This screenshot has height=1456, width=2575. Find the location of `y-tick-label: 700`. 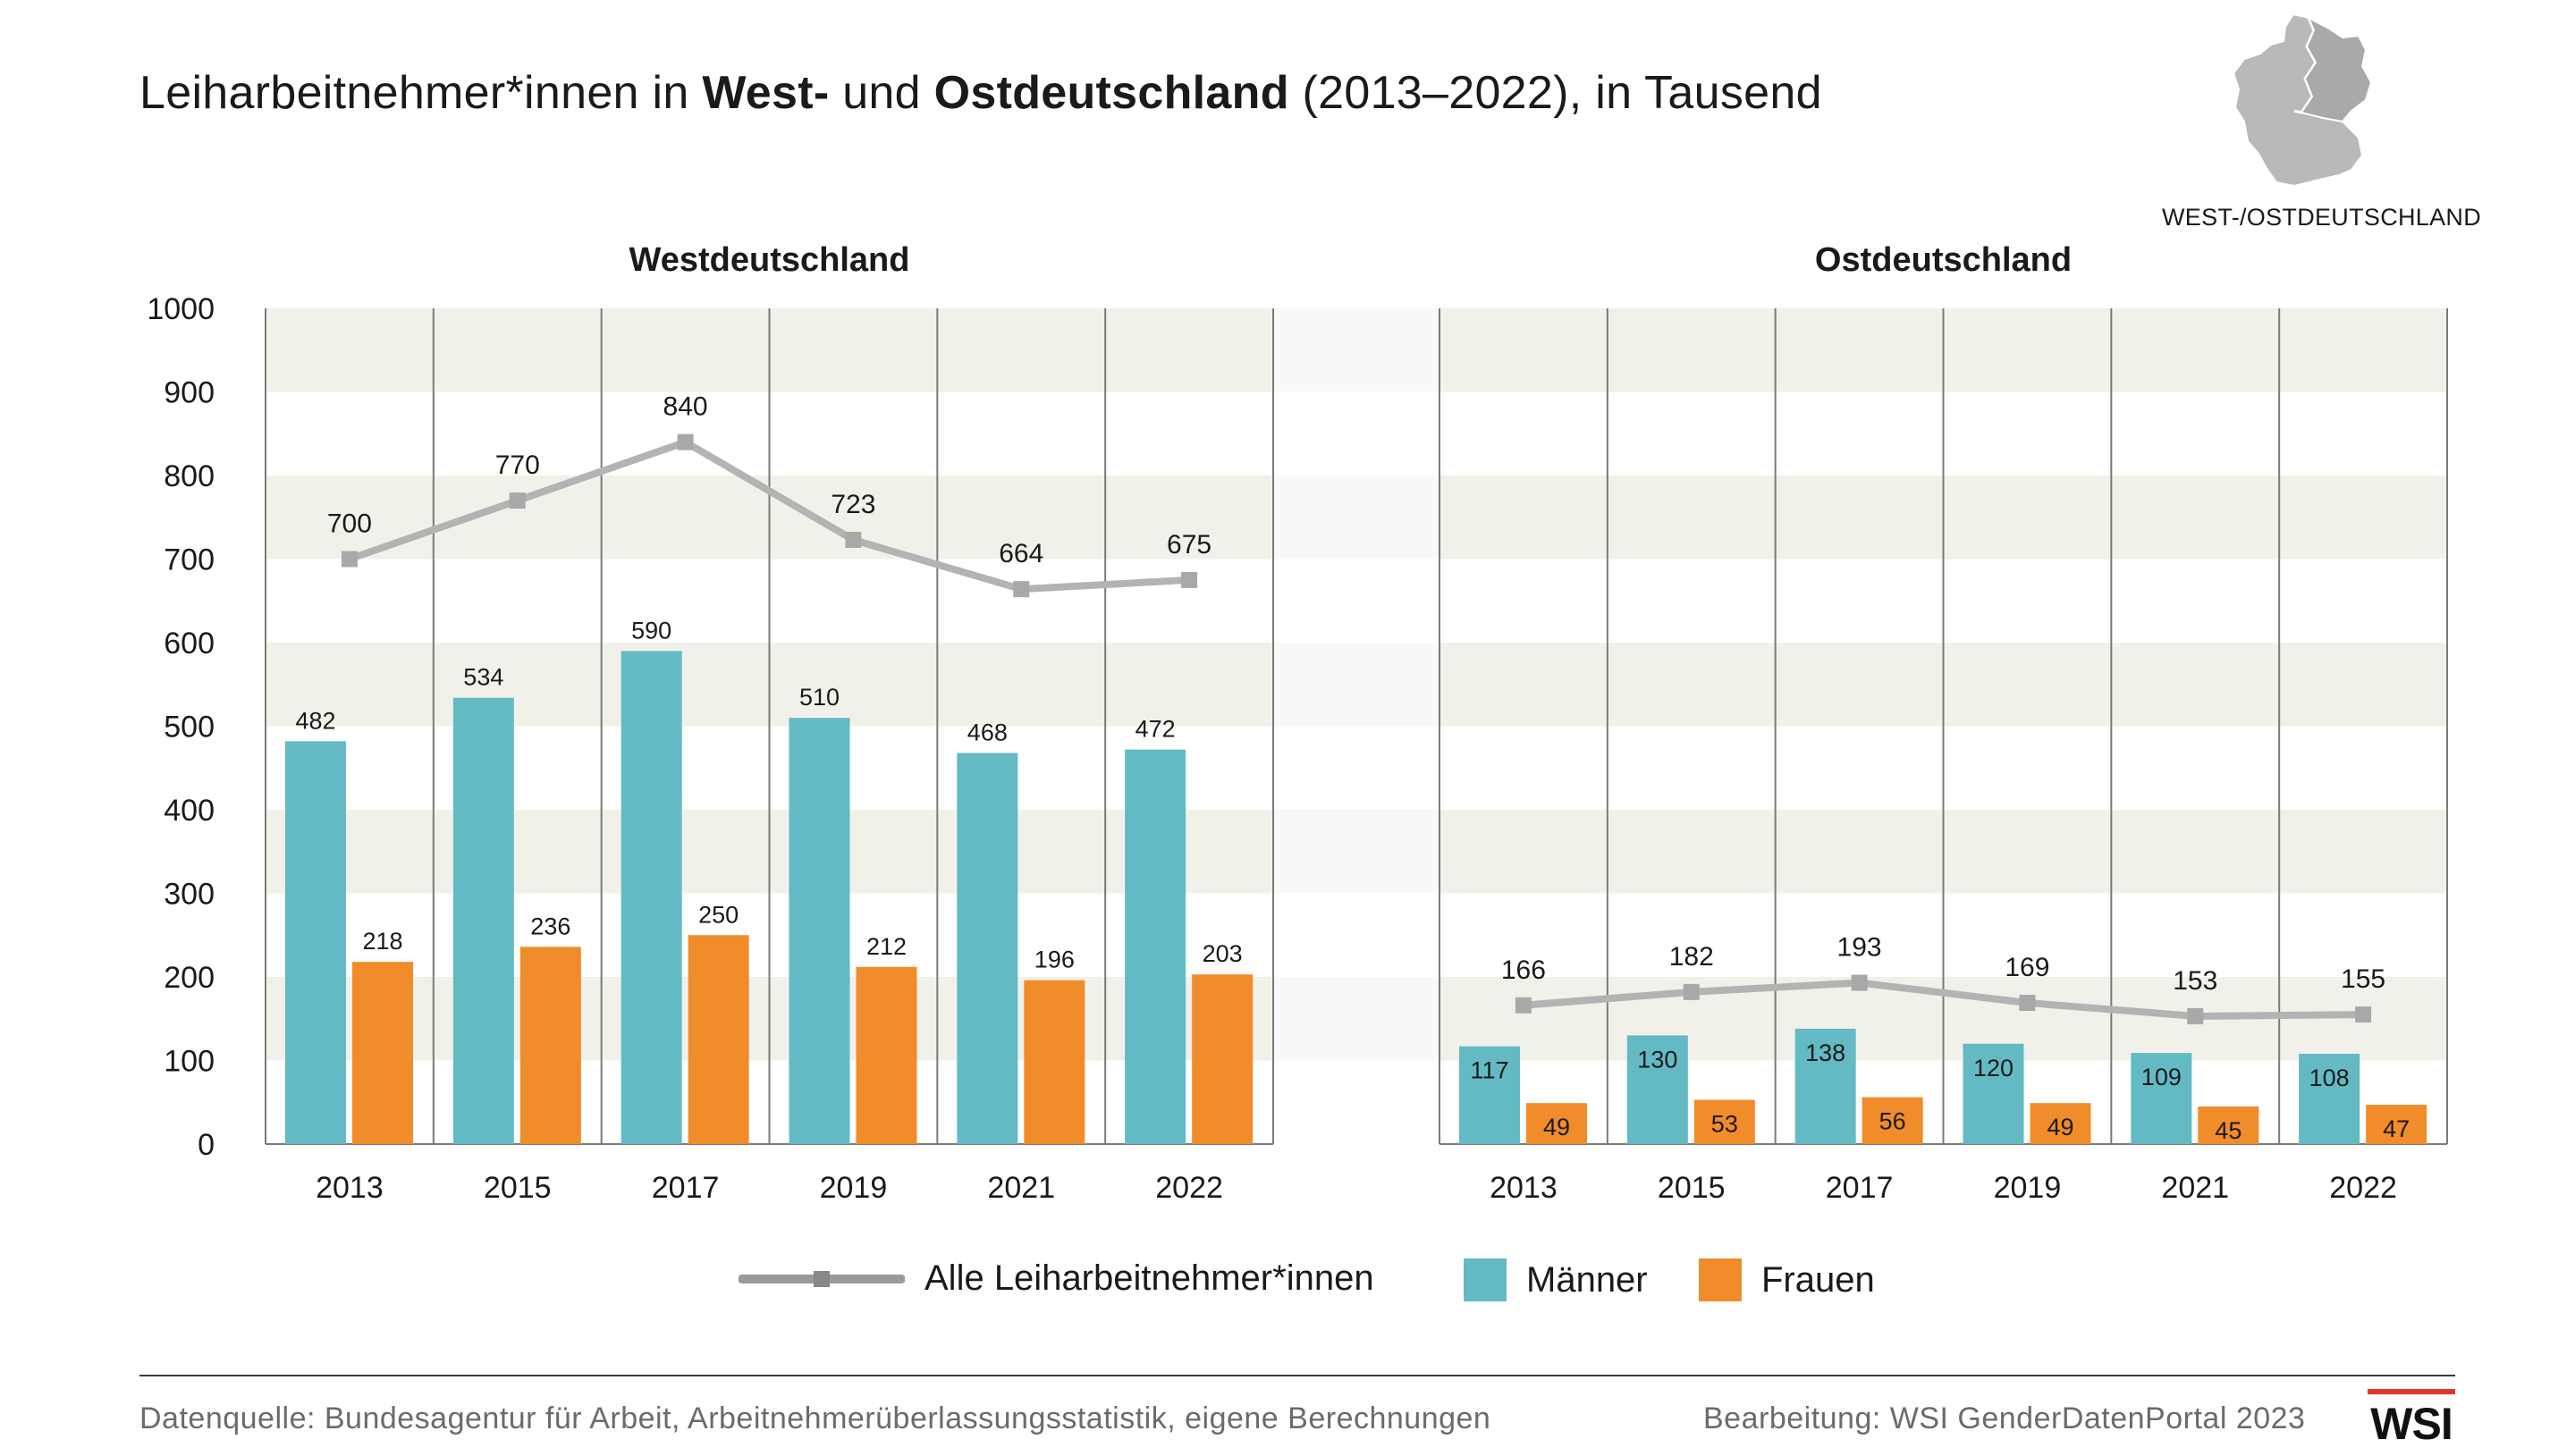

y-tick-label: 700 is located at coordinates (189, 560).